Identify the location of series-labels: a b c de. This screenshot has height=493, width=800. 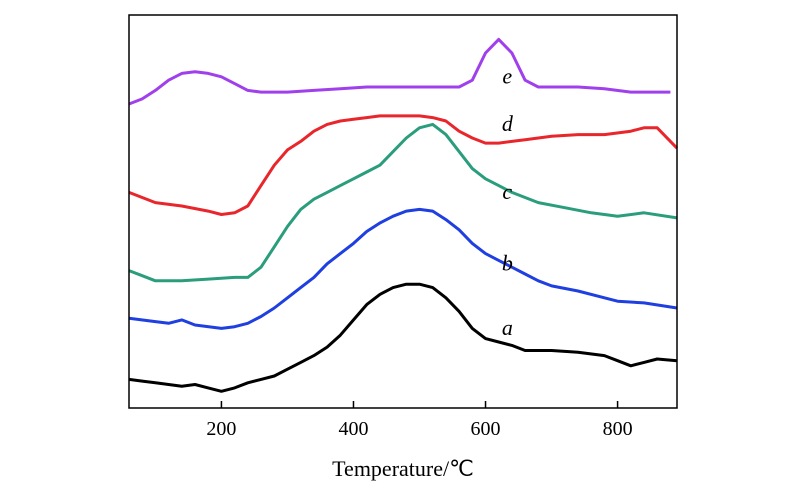
(508, 202).